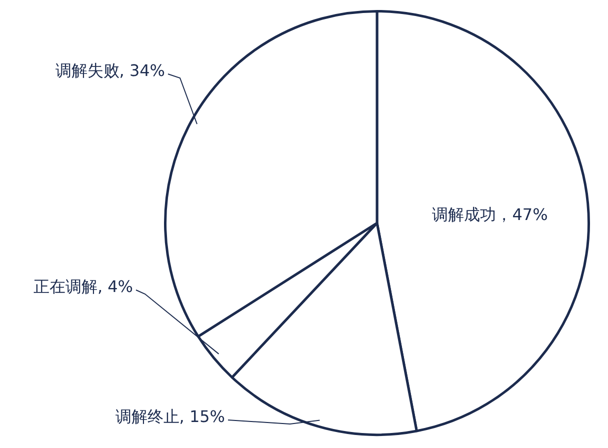  Describe the element at coordinates (170, 416) in the screenshot. I see `slice-label: 调解终止, 15%` at that location.